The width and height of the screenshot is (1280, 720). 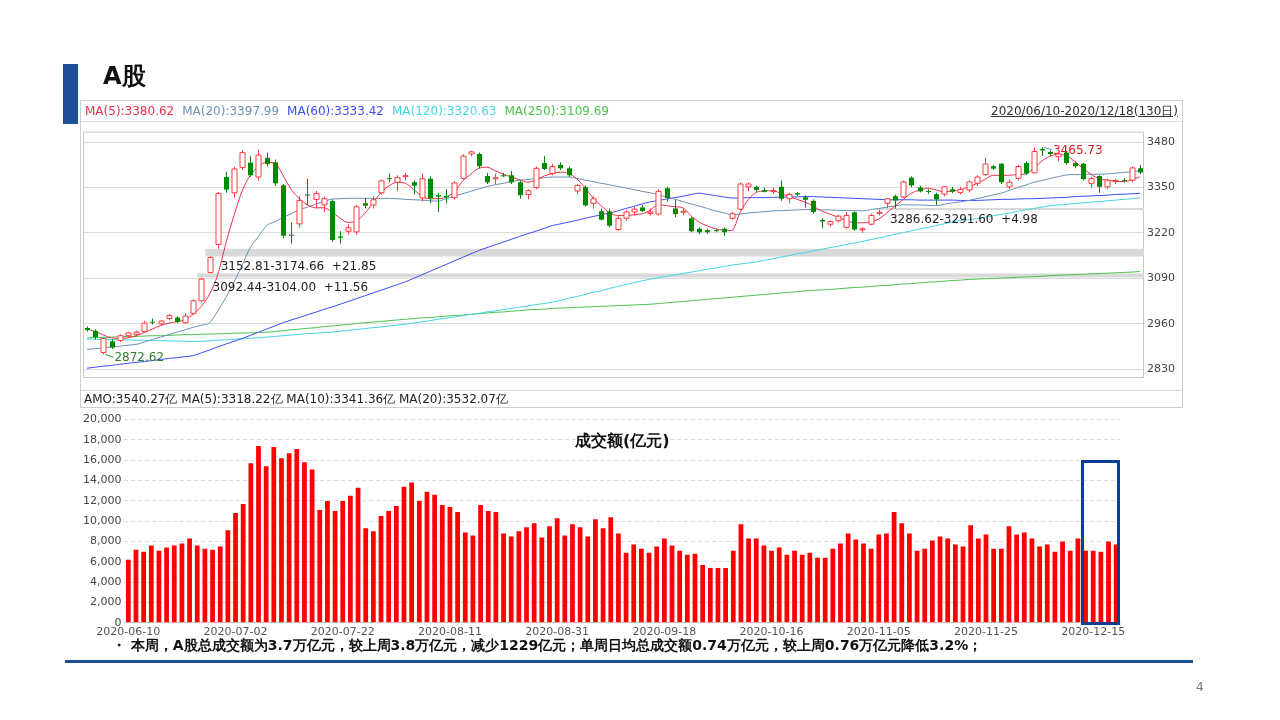 What do you see at coordinates (298, 265) in the screenshot?
I see `band-label: 3152.81-3174.66 +21.85` at bounding box center [298, 265].